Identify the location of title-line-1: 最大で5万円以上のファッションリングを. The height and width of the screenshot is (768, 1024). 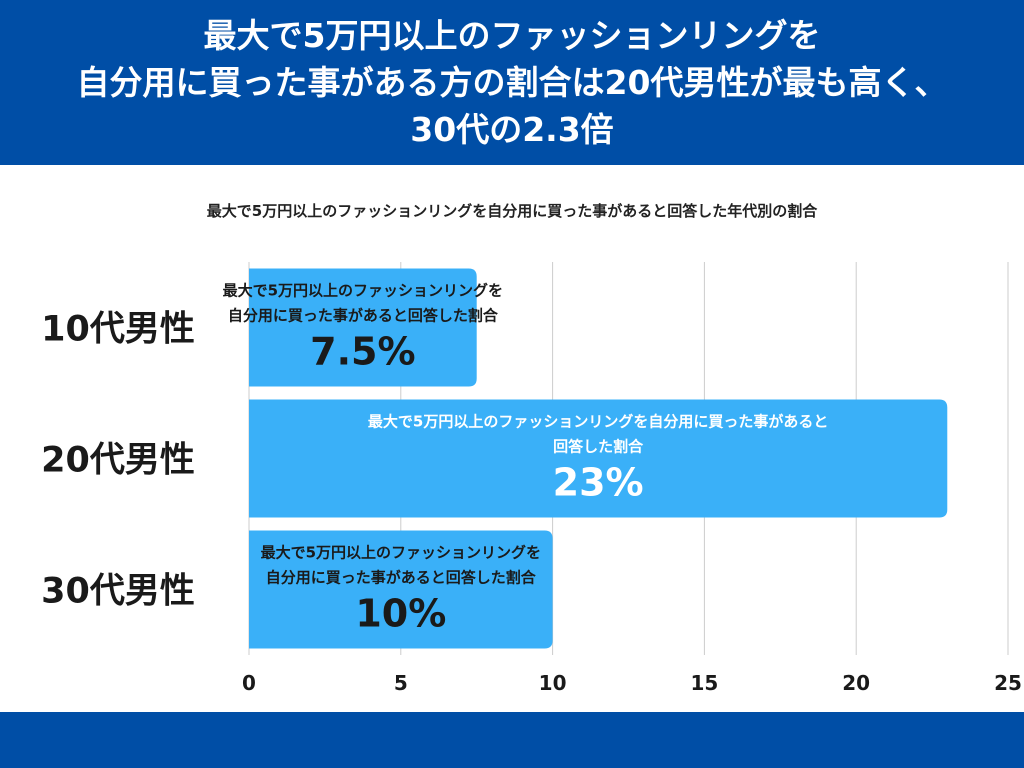
(512, 35).